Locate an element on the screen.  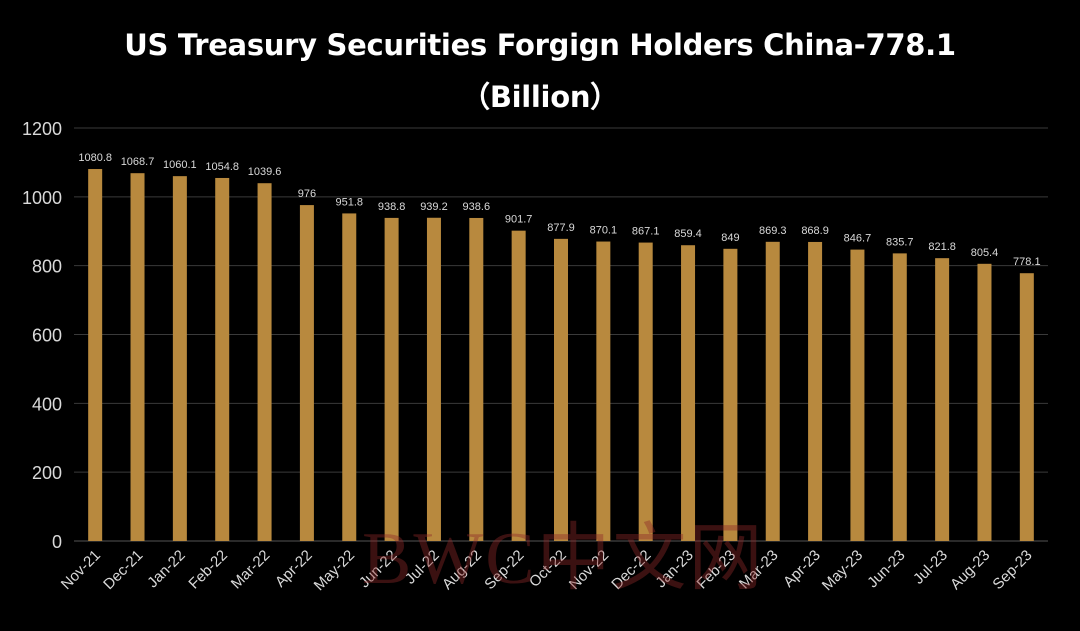
y-axis-ticks: 0 200 400 600 800 1000 1200 is located at coordinates (42, 335).